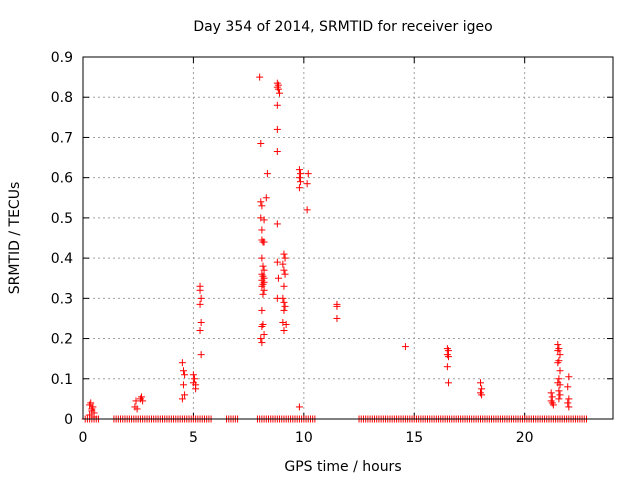 The height and width of the screenshot is (480, 640). Describe the element at coordinates (83, 438) in the screenshot. I see `x-tick-label: 0` at that location.